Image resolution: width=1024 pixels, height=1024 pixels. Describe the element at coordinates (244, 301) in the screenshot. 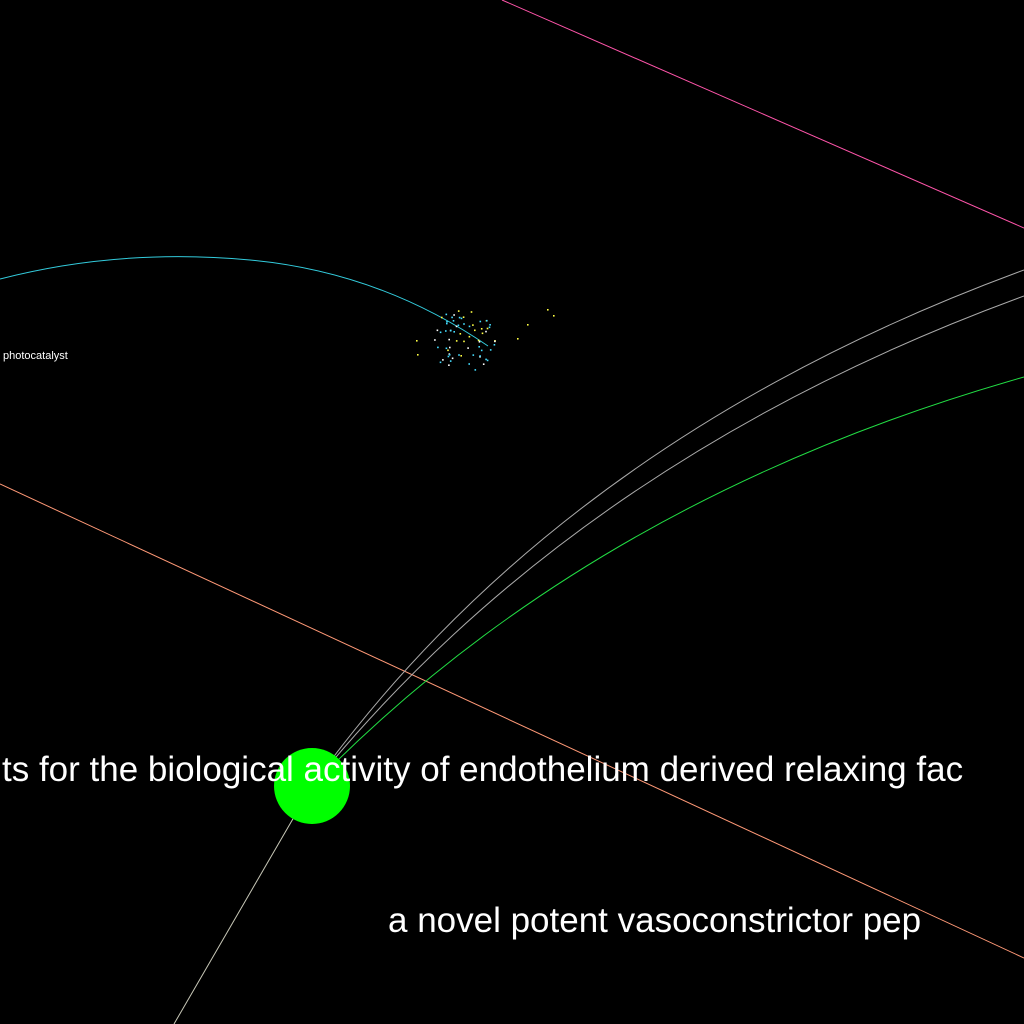

I see `edge-cyan` at that location.